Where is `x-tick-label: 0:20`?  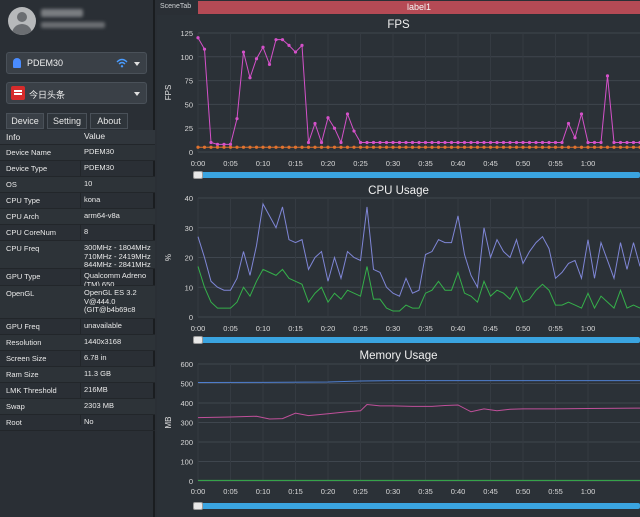 x-tick-label: 0:20 is located at coordinates (328, 328).